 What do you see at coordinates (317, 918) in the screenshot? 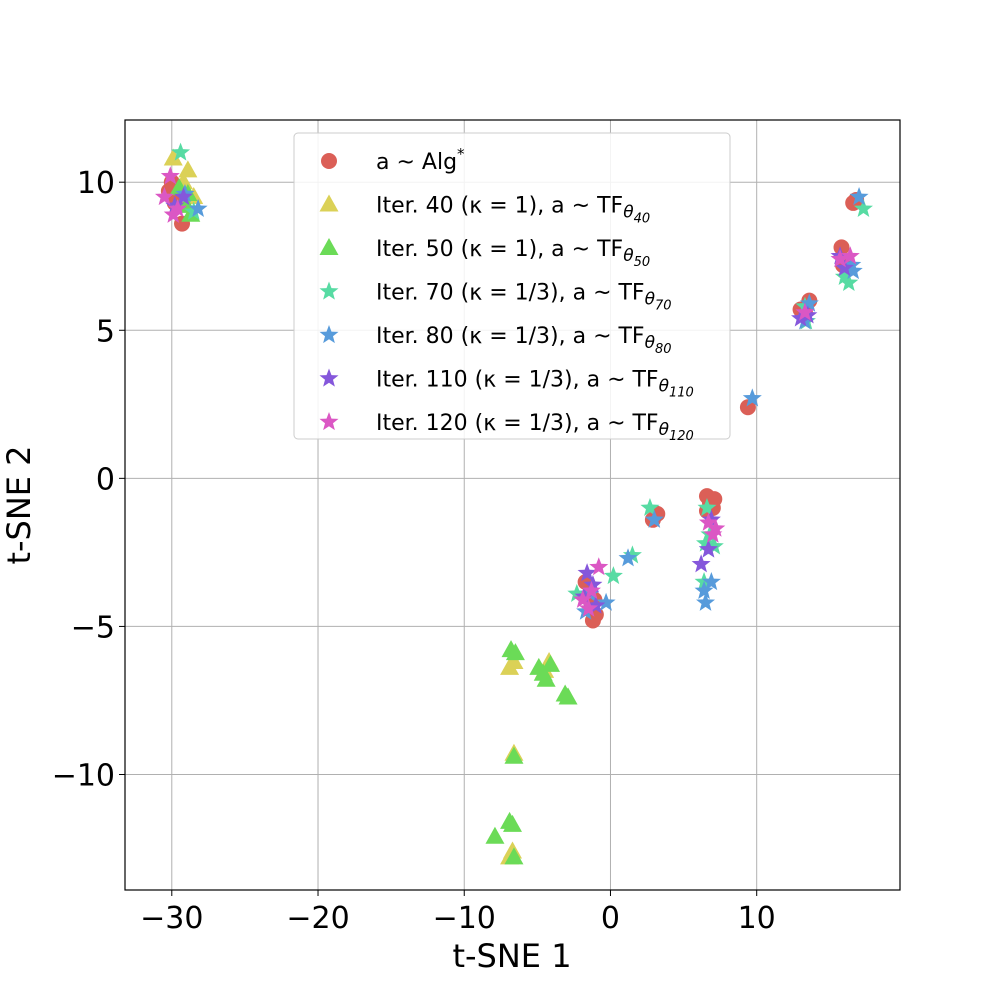
I see `x-tick-label: −20` at bounding box center [317, 918].